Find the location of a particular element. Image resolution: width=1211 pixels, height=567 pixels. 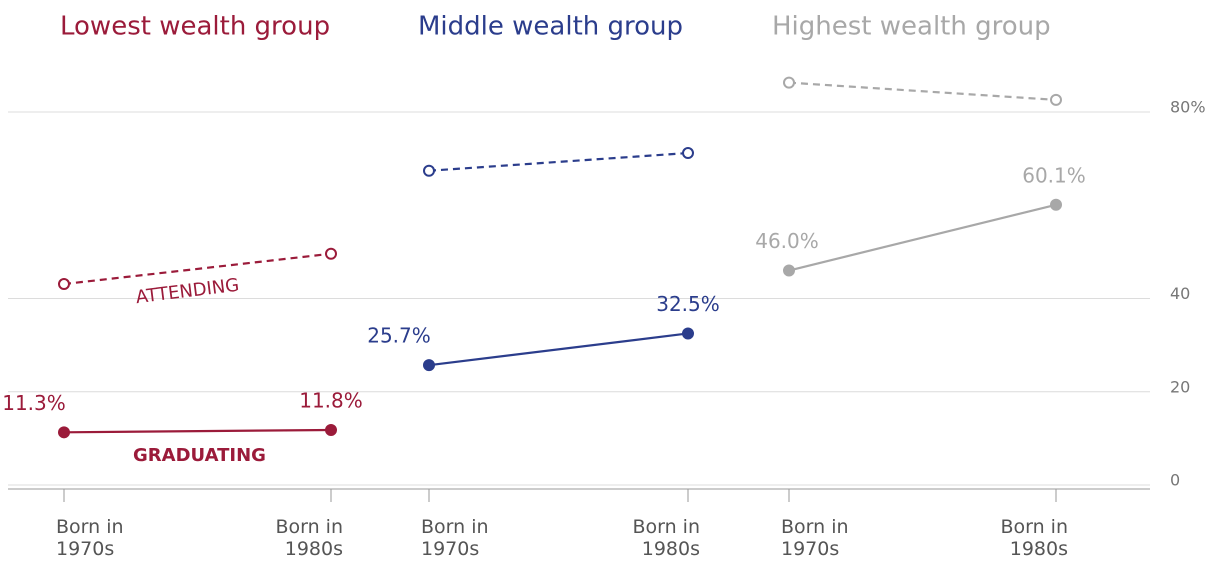

value-label: 32.5% is located at coordinates (688, 304).